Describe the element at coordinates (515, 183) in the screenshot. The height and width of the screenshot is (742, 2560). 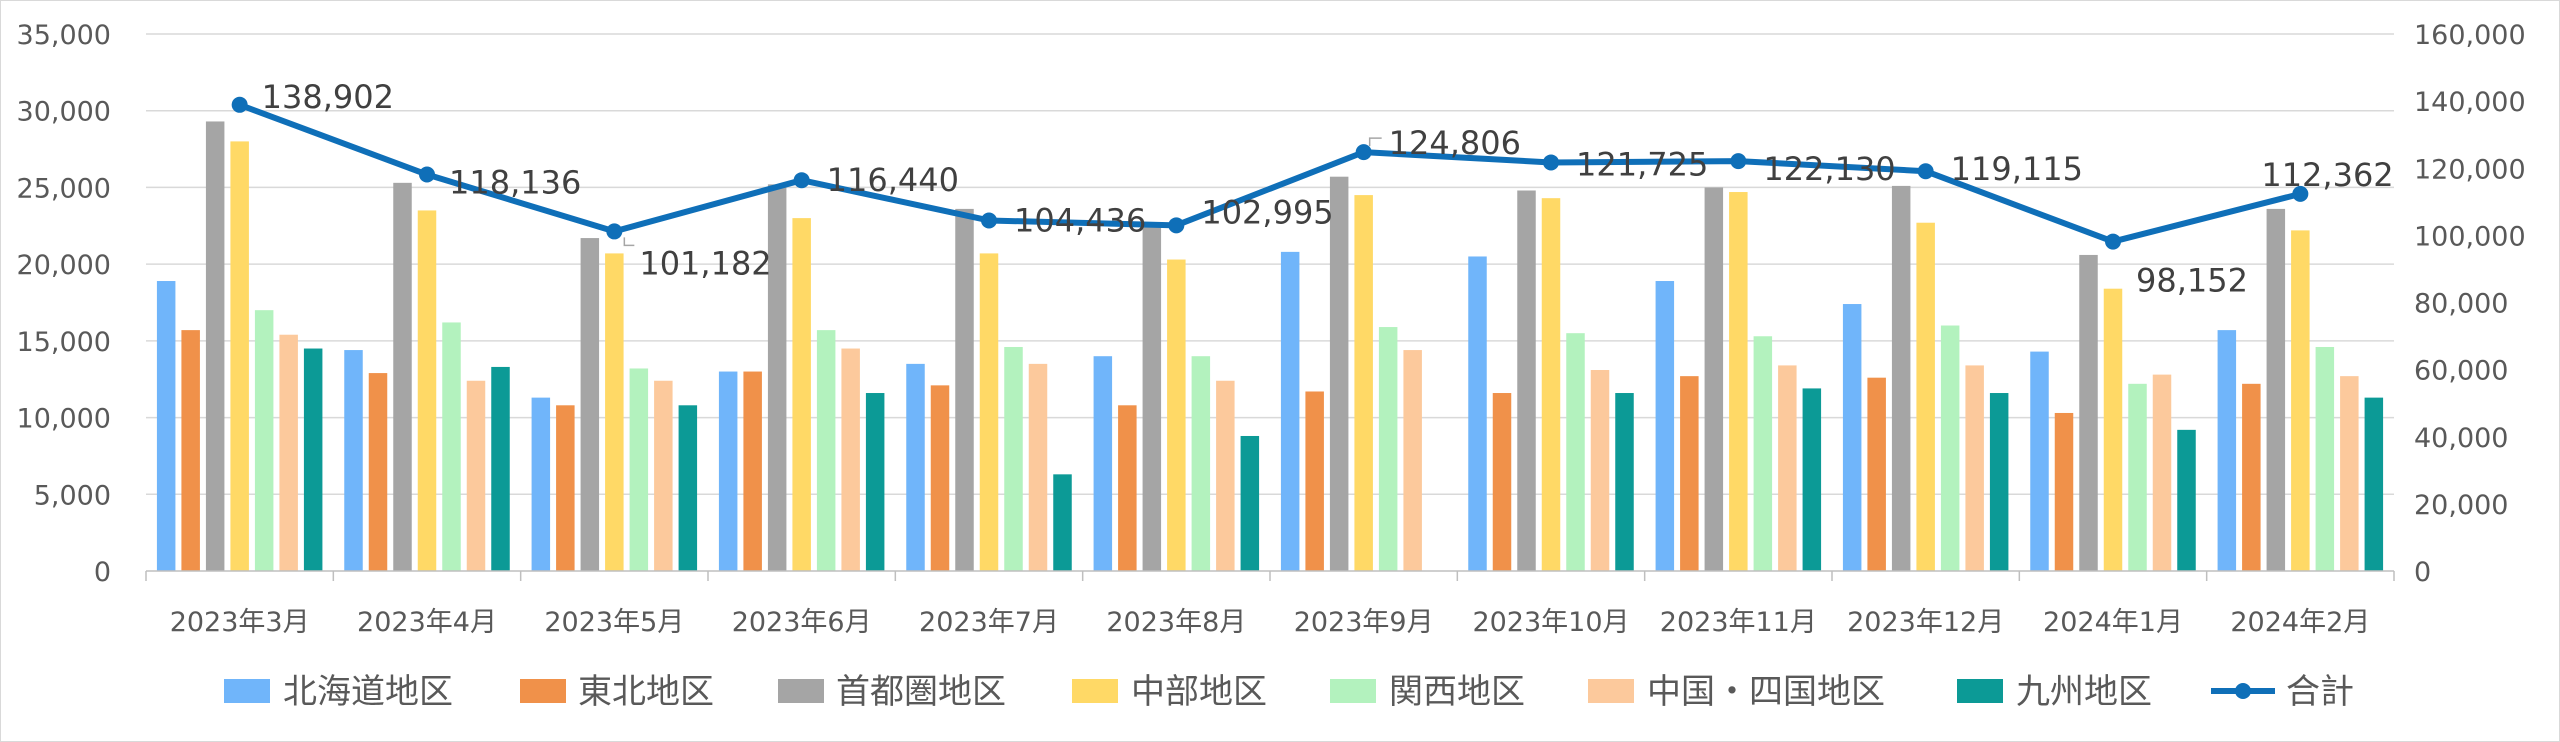
I see `total-data-label: 118,136` at that location.